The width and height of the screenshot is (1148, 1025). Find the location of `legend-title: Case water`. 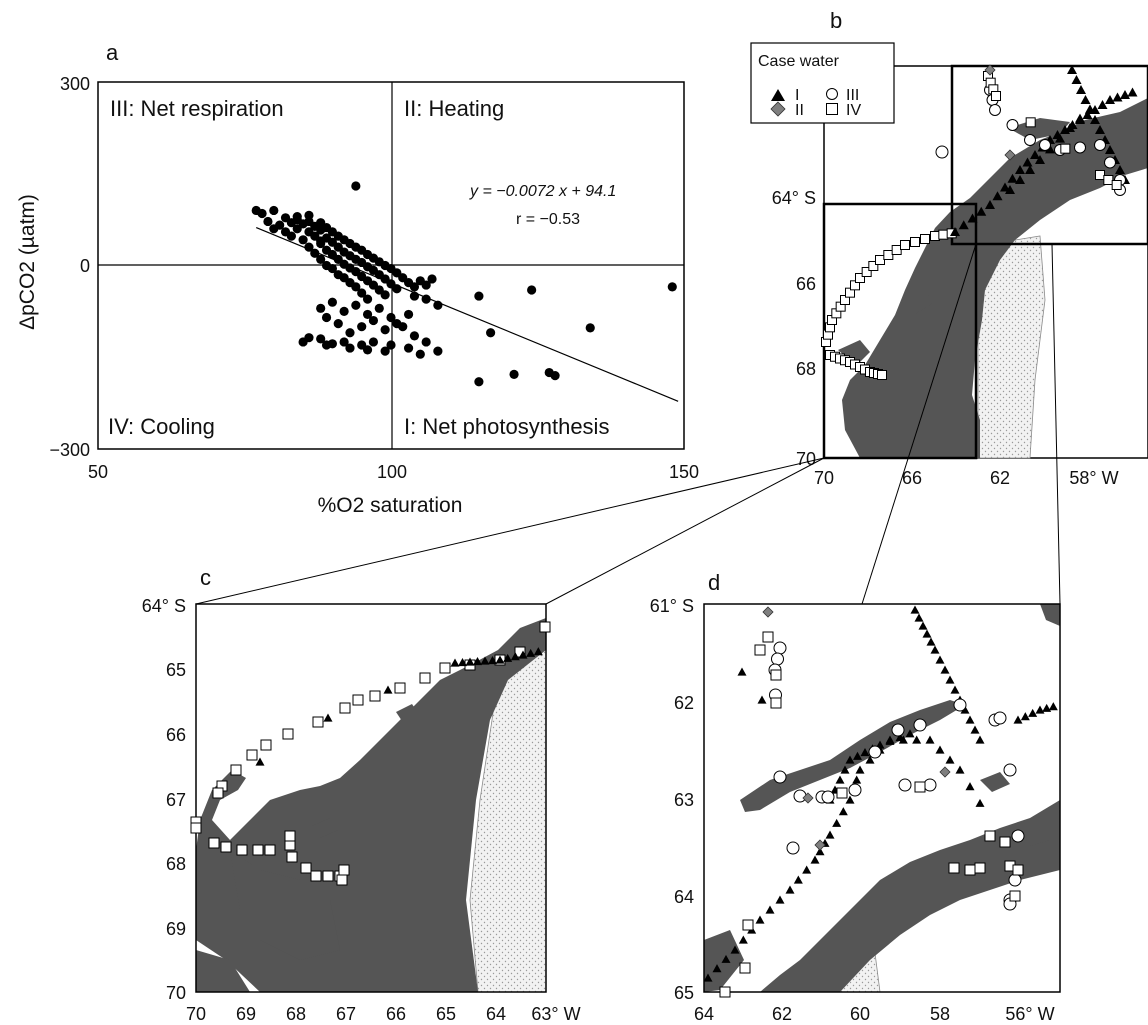

legend-title: Case water is located at coordinates (799, 61).